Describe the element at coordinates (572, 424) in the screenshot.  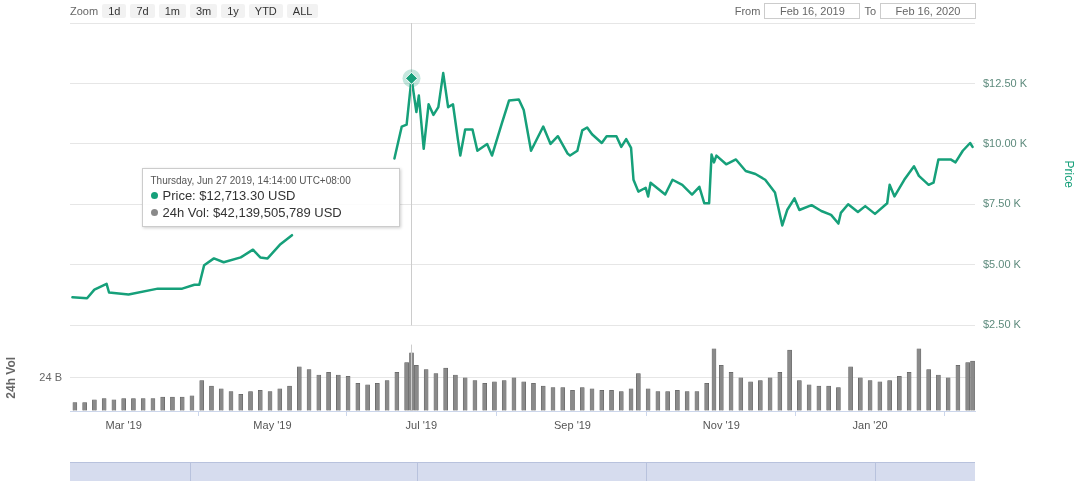
I see `x-tick-label: Sep '19` at that location.